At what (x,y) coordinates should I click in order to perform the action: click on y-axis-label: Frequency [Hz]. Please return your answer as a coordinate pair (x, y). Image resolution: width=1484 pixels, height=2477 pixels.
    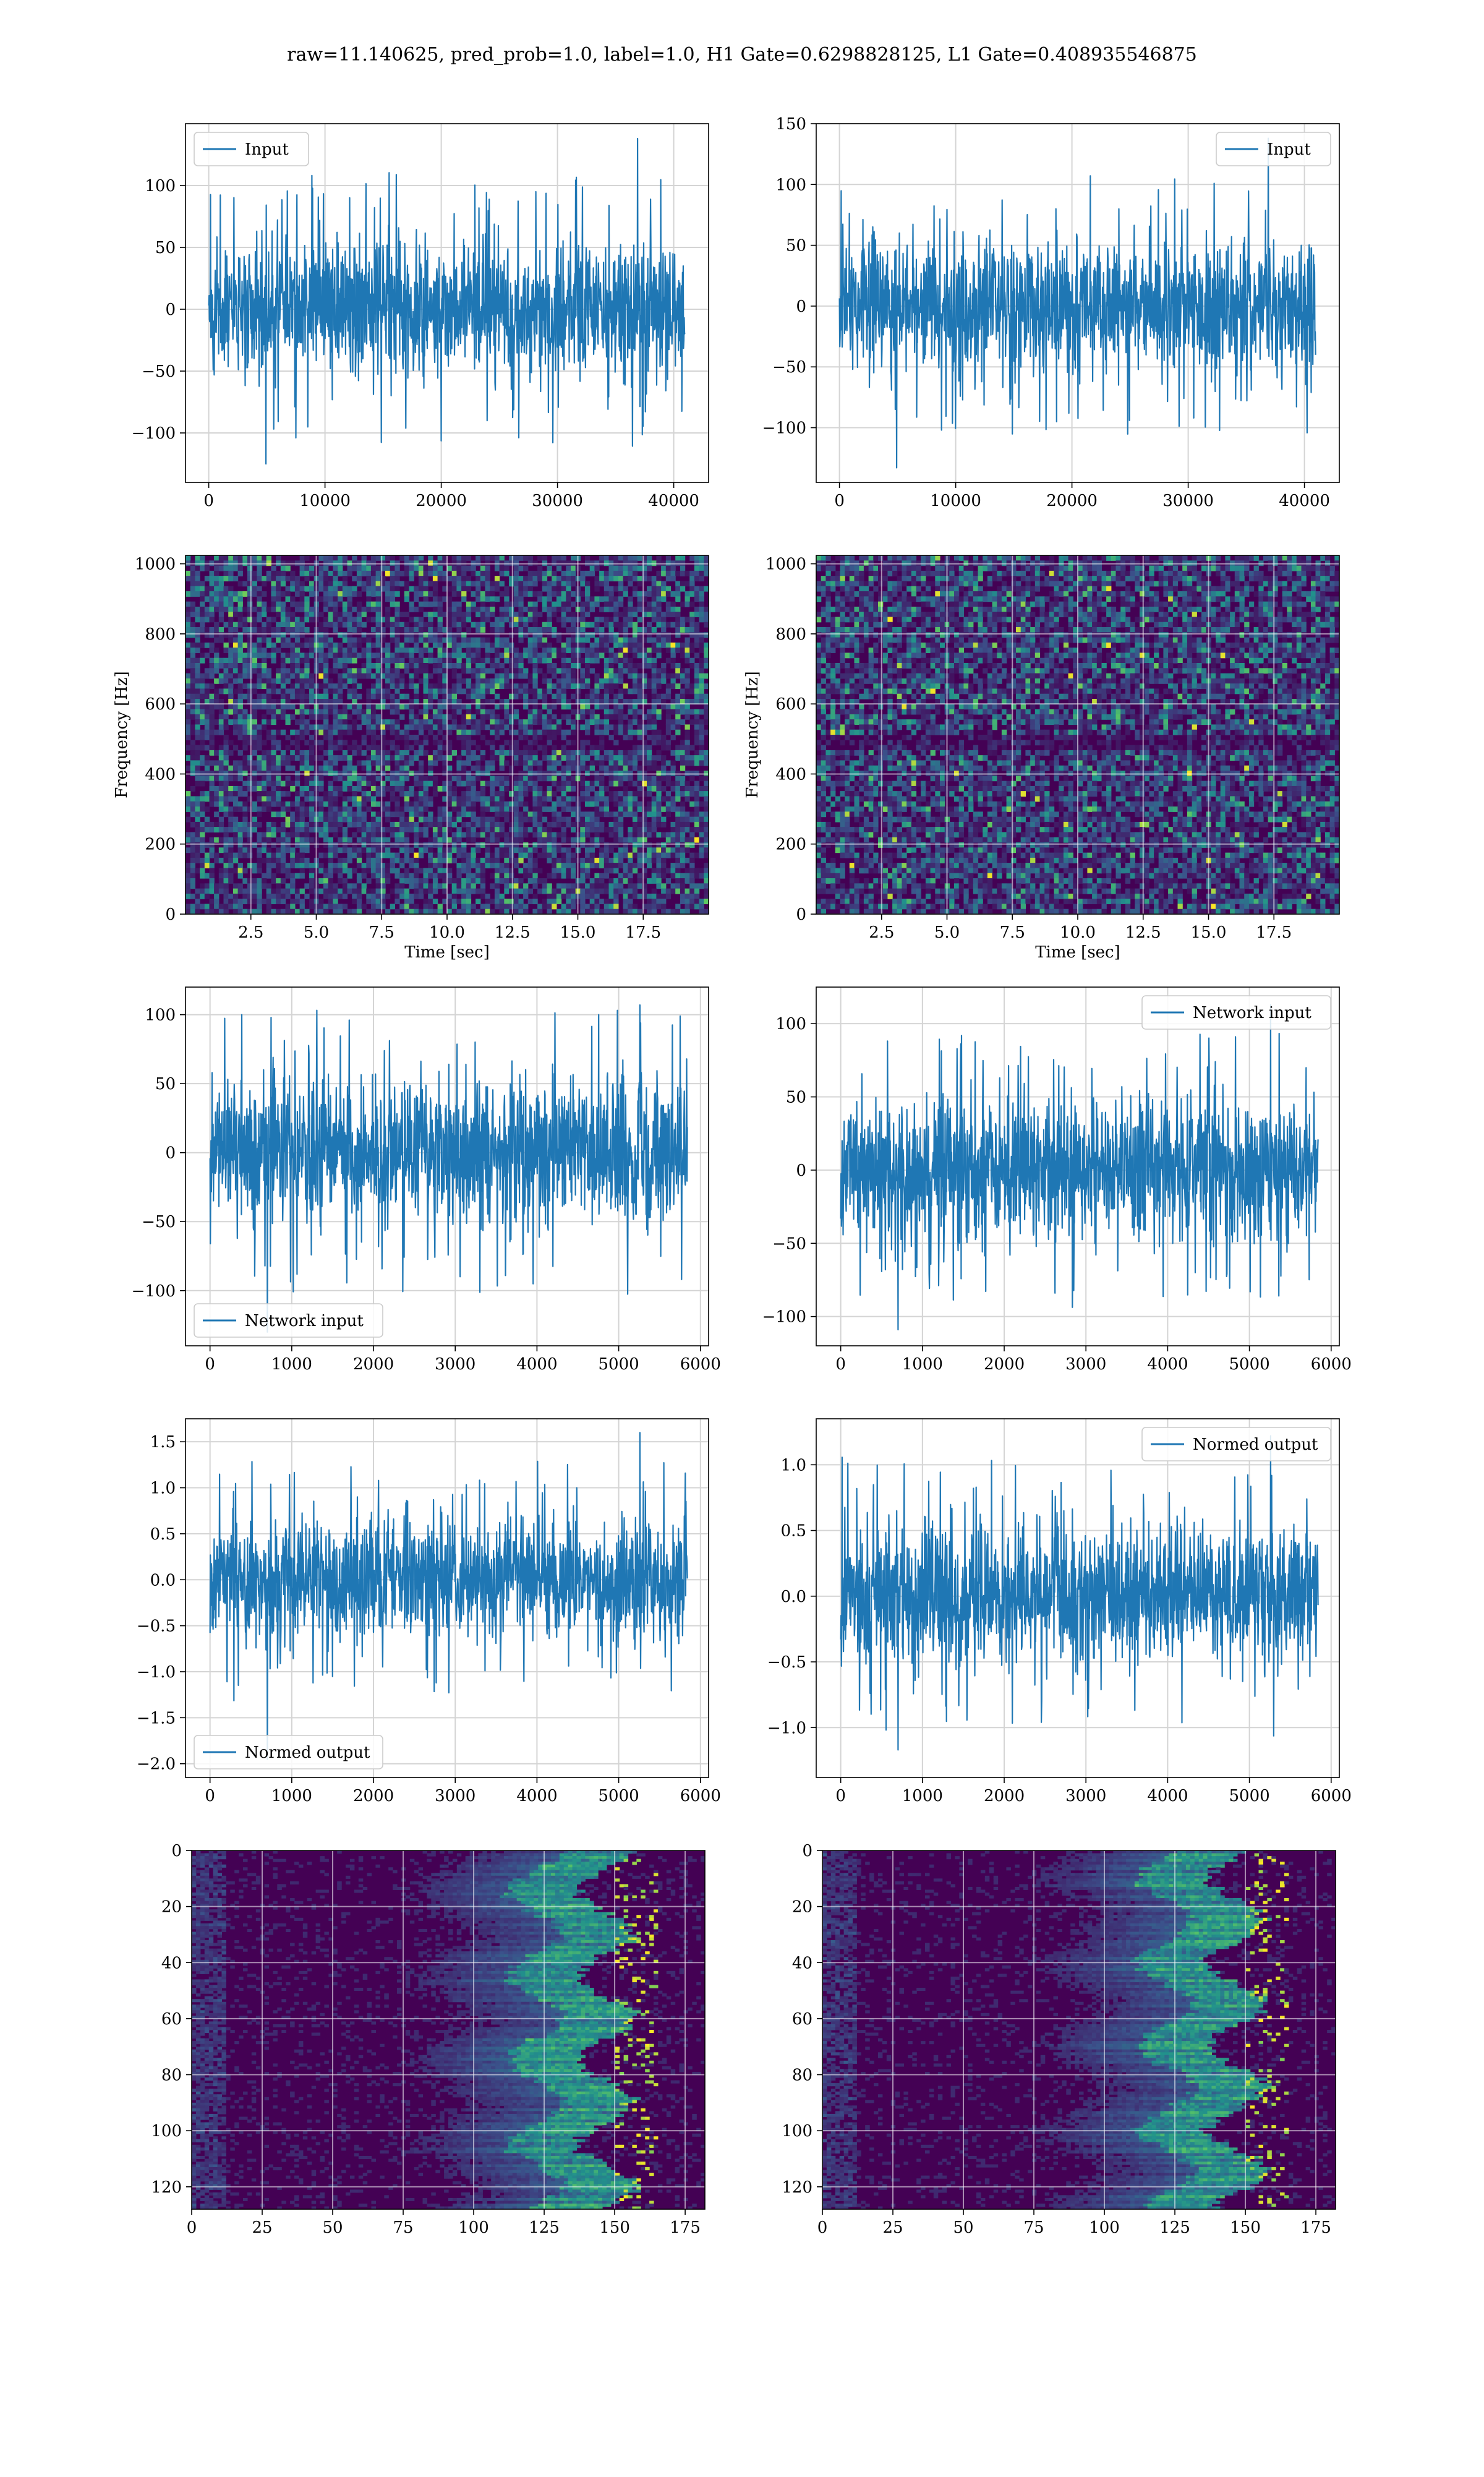
    Looking at the image, I should click on (122, 734).